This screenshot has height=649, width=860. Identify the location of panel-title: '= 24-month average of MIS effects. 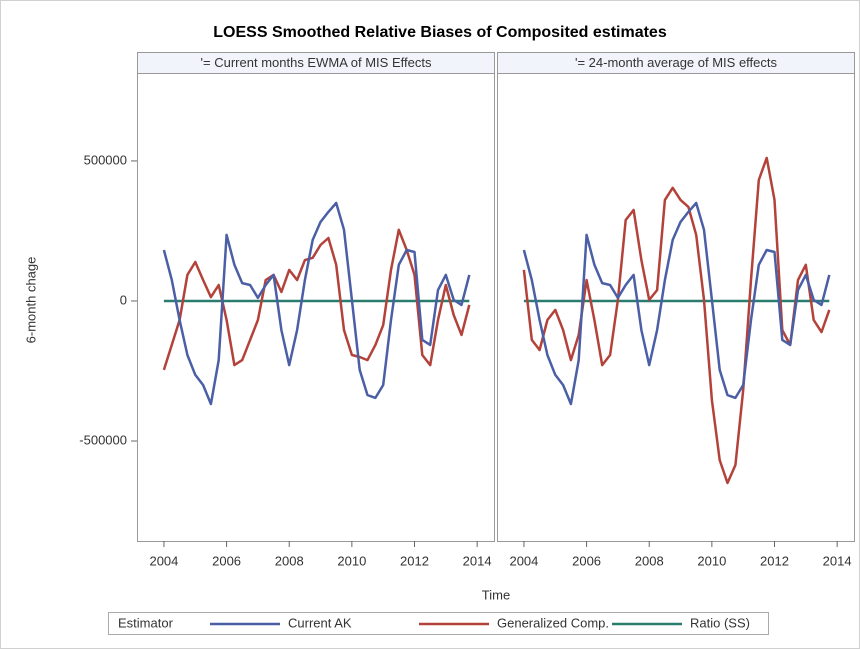
(676, 62).